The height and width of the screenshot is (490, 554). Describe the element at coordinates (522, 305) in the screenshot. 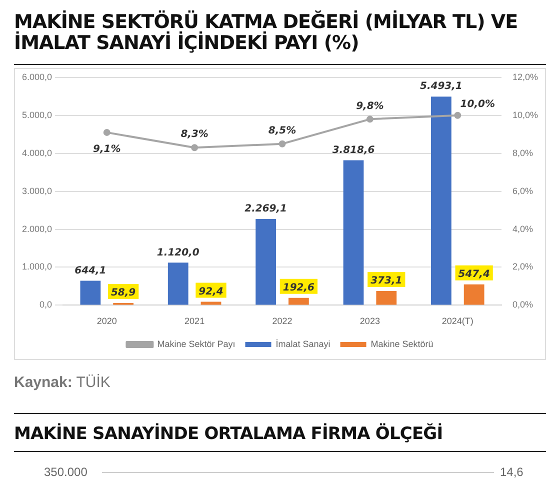

I see `y2-tick-label: 0,0%` at that location.